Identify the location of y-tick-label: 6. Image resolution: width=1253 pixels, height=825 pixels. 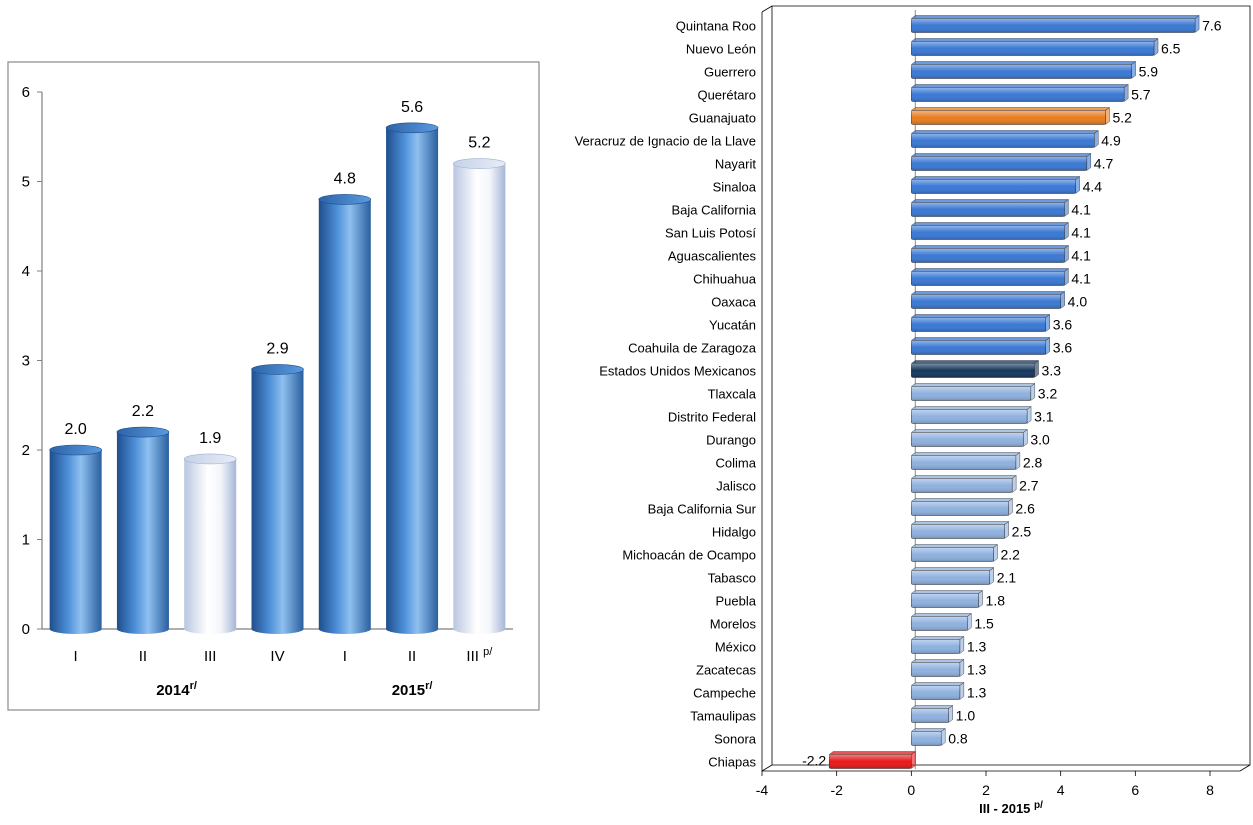
(26, 92).